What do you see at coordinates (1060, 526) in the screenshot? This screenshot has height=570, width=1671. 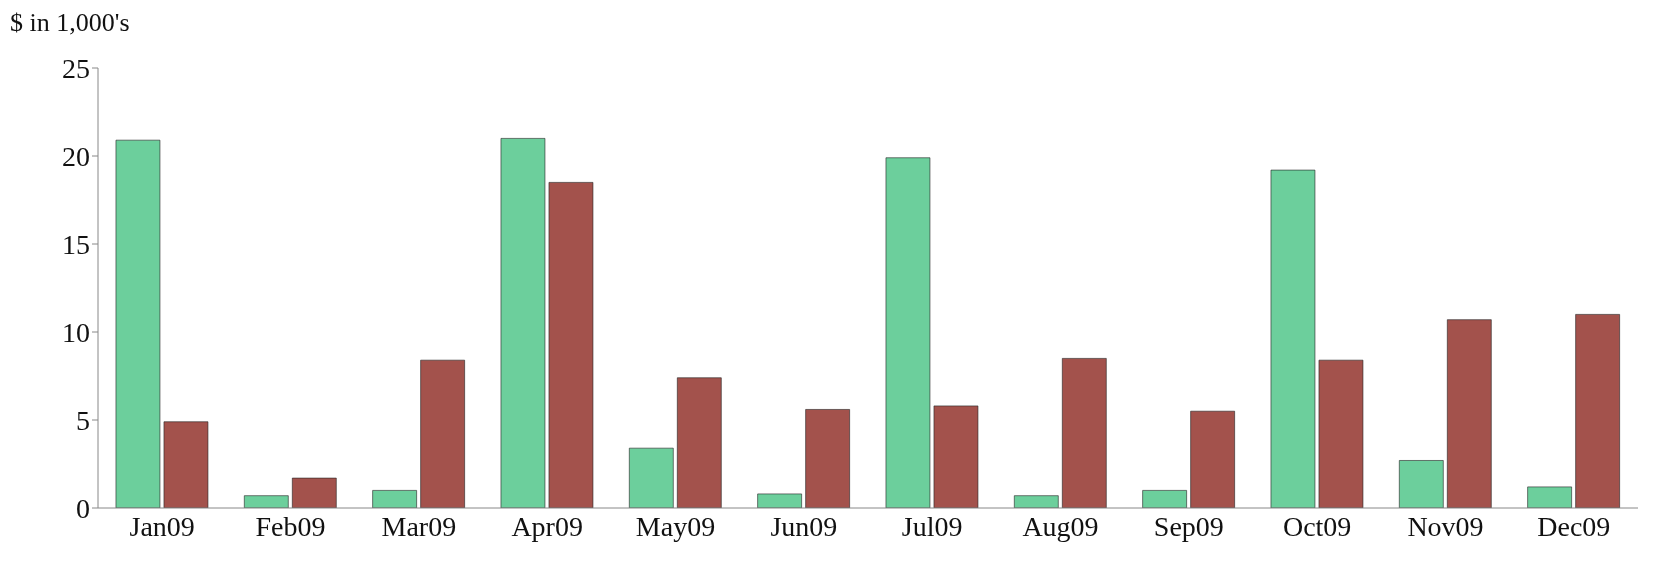 I see `x-tick-label: Aug09` at bounding box center [1060, 526].